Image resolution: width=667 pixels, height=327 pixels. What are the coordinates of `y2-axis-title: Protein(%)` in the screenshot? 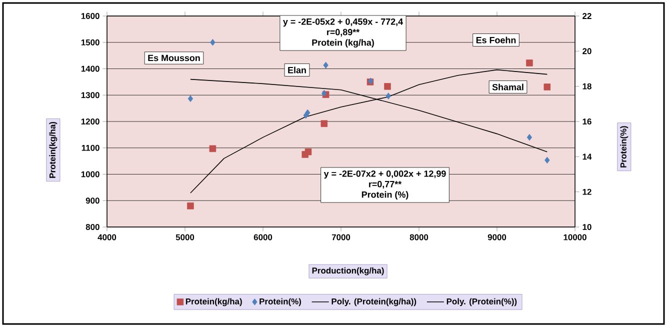 It's located at (624, 147).